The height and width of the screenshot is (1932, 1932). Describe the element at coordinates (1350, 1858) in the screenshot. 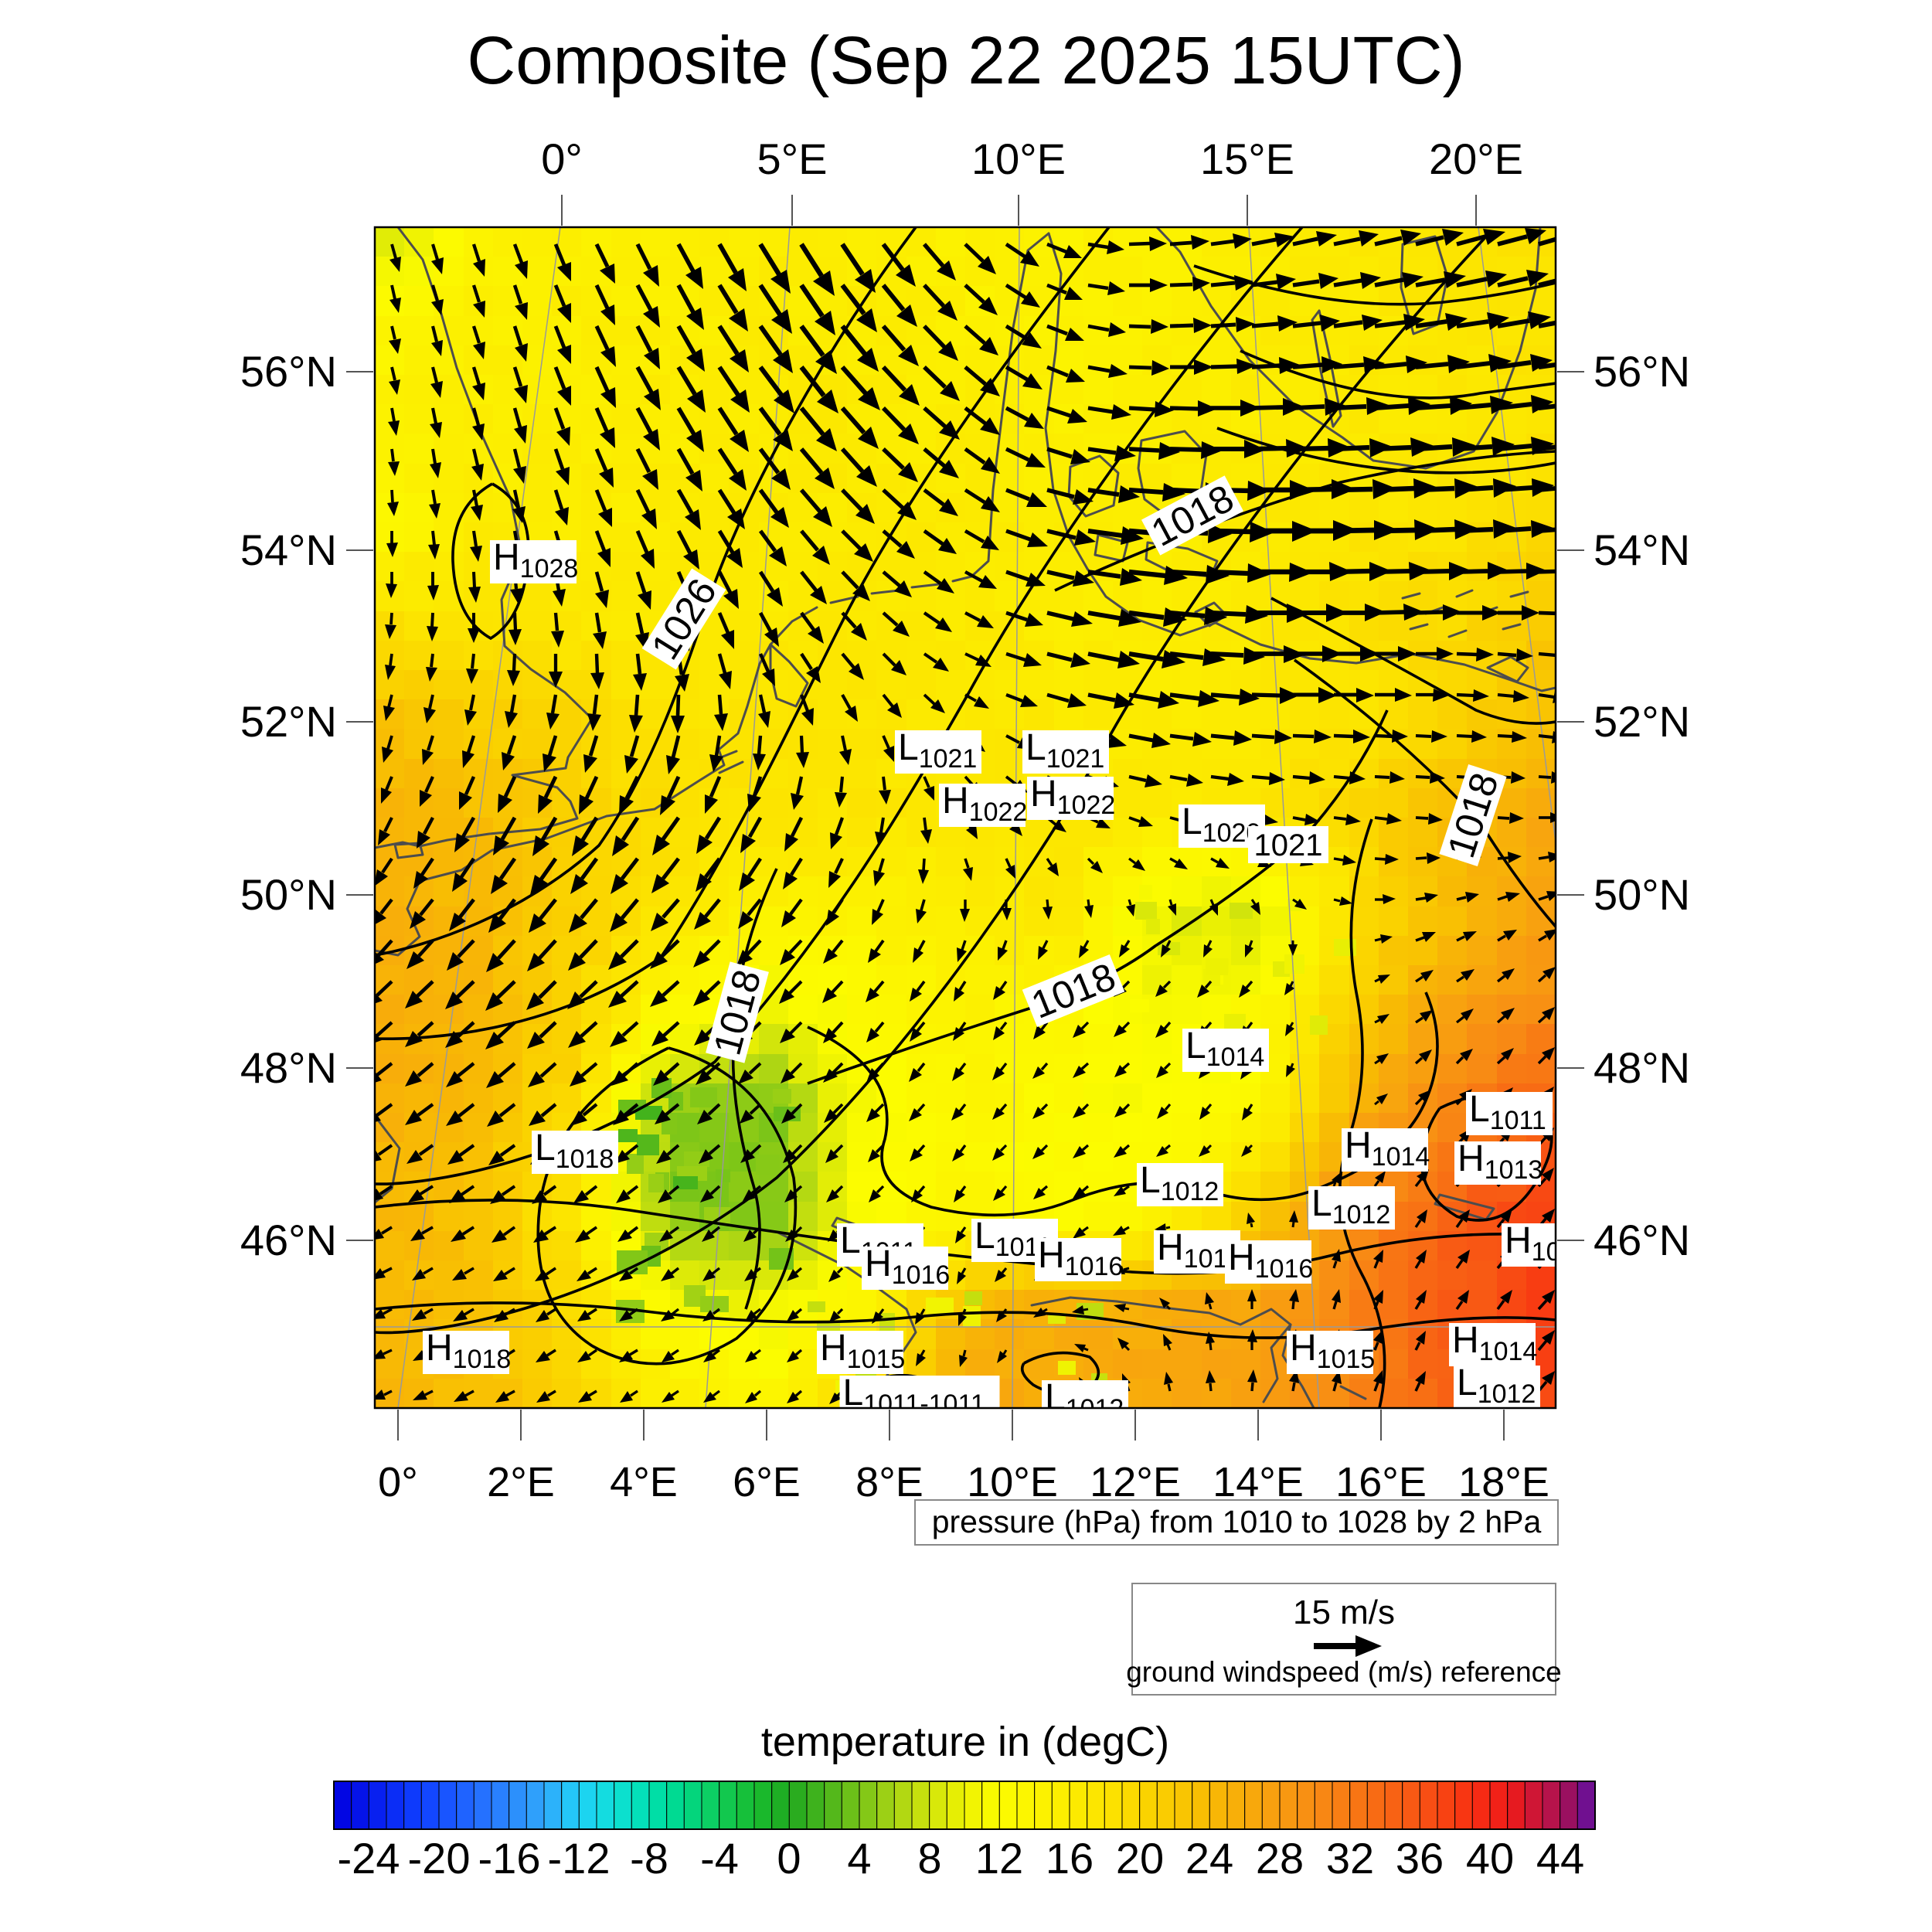

I see `svg-text: 32` at that location.